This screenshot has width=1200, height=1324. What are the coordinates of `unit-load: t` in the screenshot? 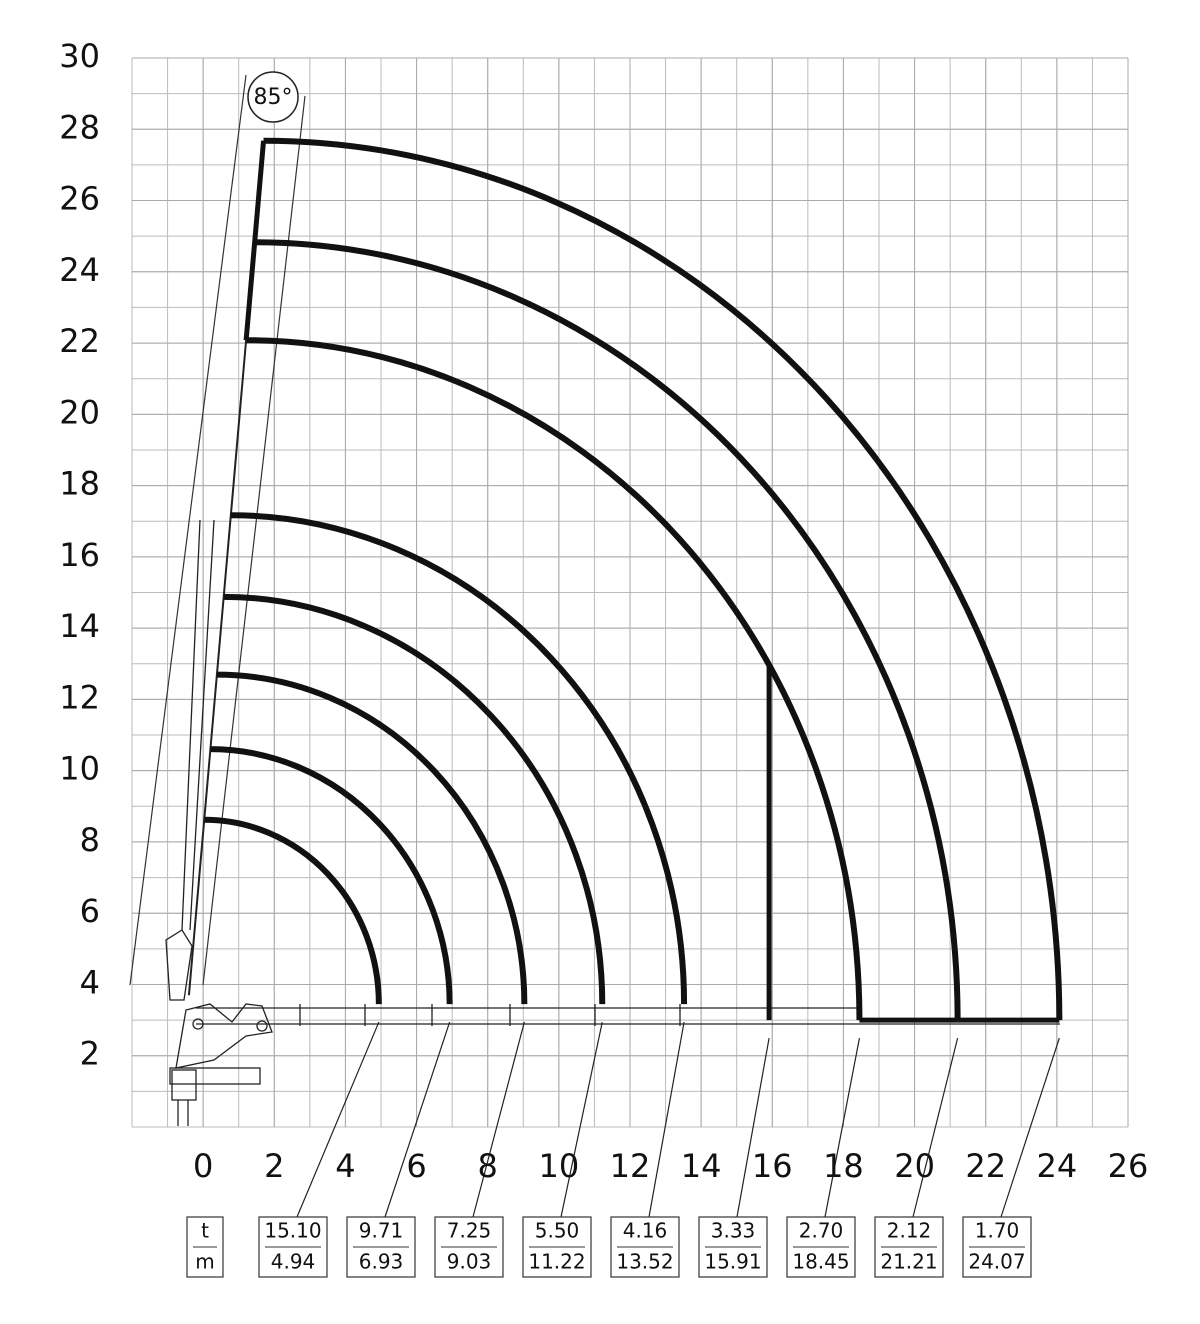 It's located at (205, 1231).